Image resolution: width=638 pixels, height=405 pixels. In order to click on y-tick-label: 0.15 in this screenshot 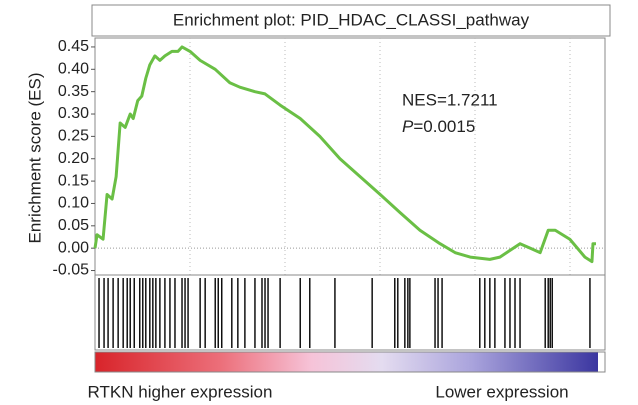, I will do `click(73, 180)`.